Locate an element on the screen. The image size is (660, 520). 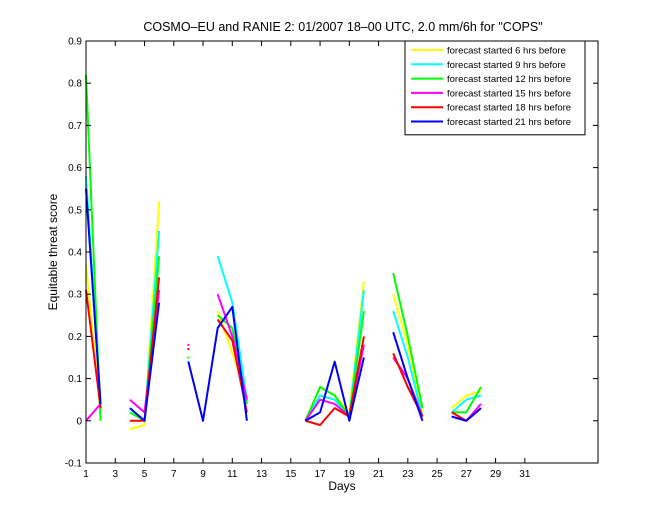
y-tick-label: -0.1 is located at coordinates (74, 464).